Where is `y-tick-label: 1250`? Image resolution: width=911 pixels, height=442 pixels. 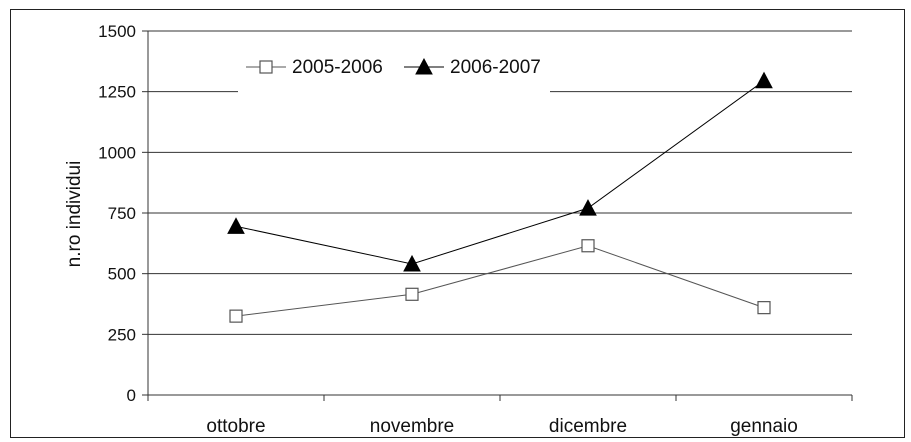
y-tick-label: 1250 is located at coordinates (117, 92).